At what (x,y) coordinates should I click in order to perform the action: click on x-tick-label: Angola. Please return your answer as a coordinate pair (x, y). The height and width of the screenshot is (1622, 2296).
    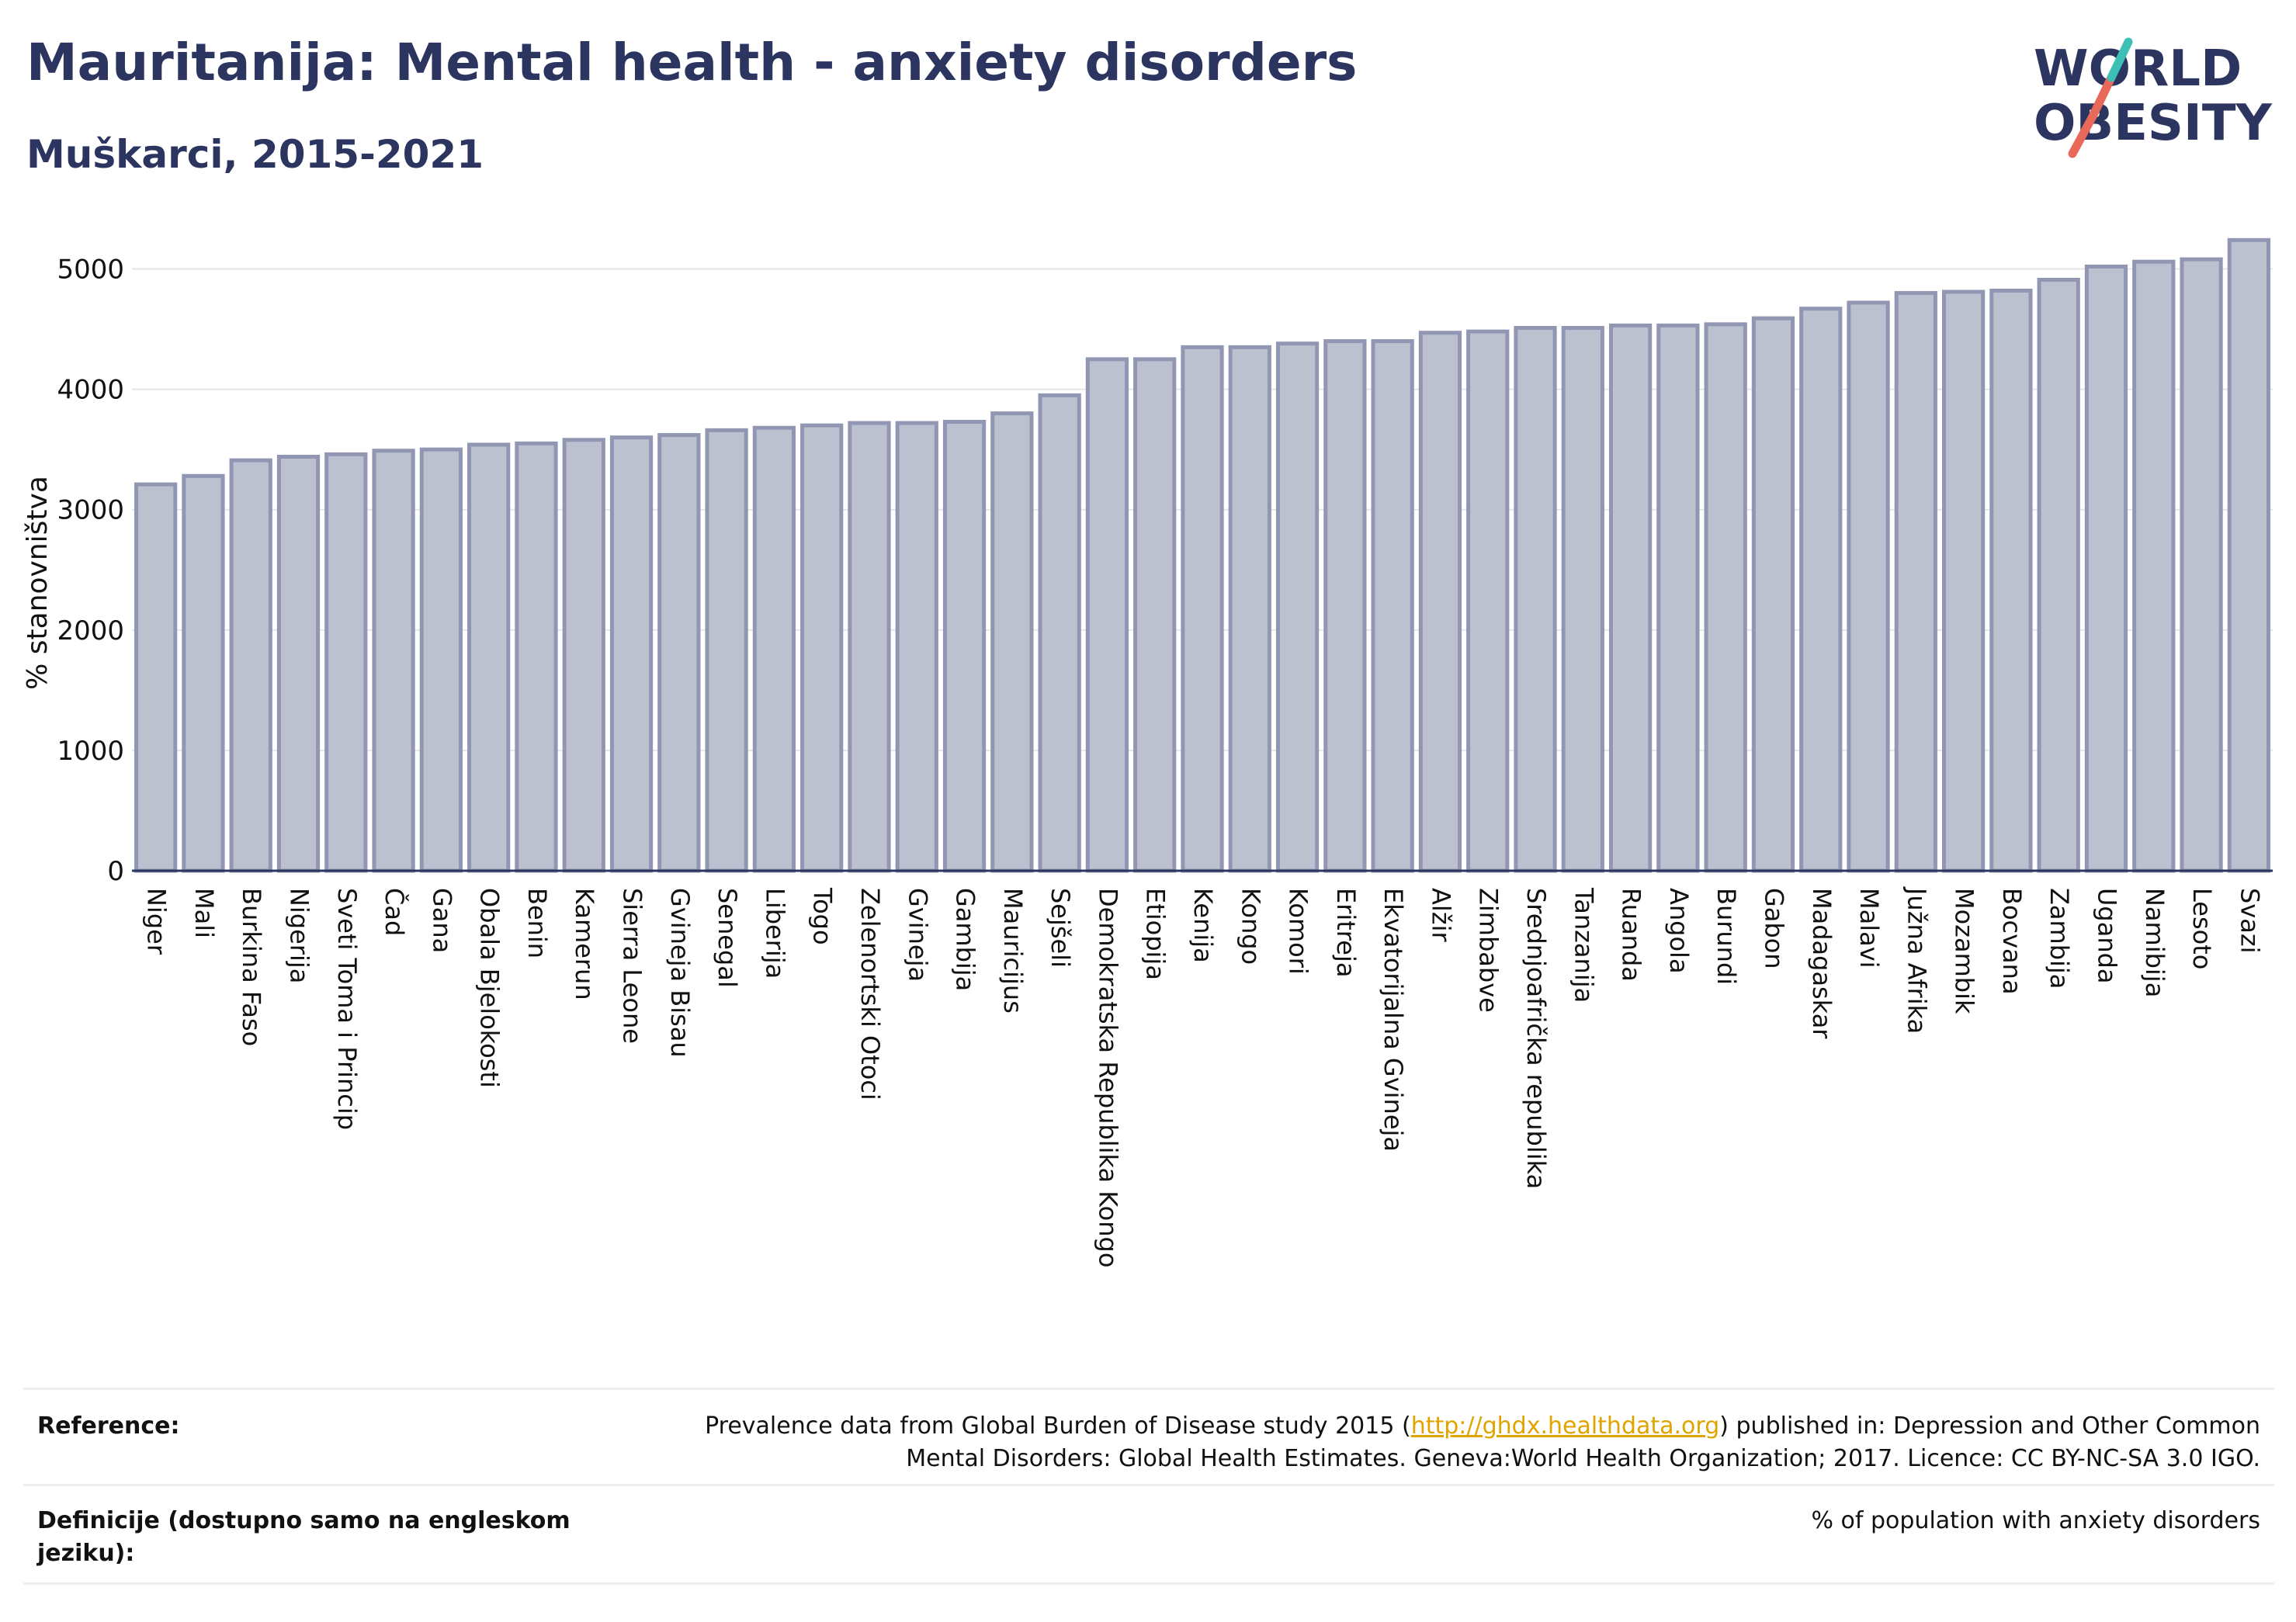
    Looking at the image, I should click on (1679, 931).